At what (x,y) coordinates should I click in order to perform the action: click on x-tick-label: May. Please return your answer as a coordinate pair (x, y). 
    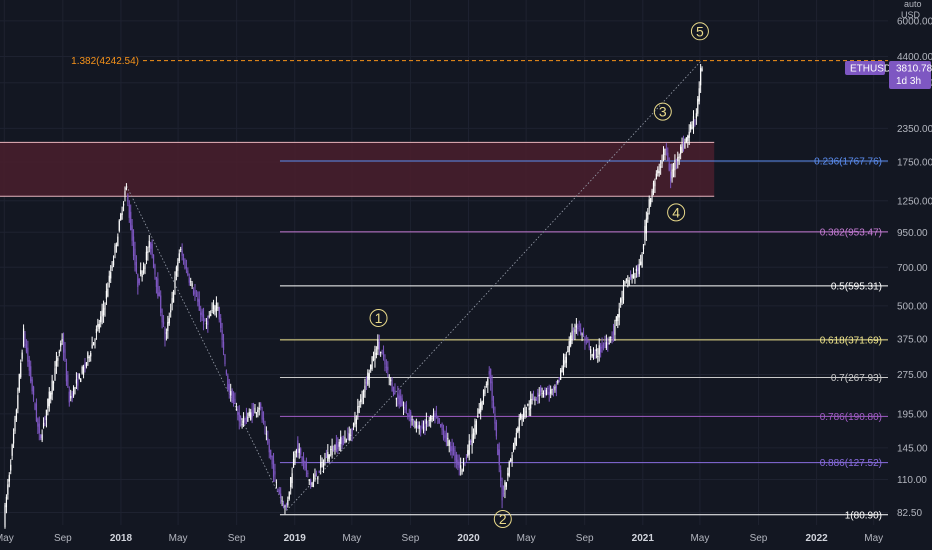
    Looking at the image, I should click on (178, 538).